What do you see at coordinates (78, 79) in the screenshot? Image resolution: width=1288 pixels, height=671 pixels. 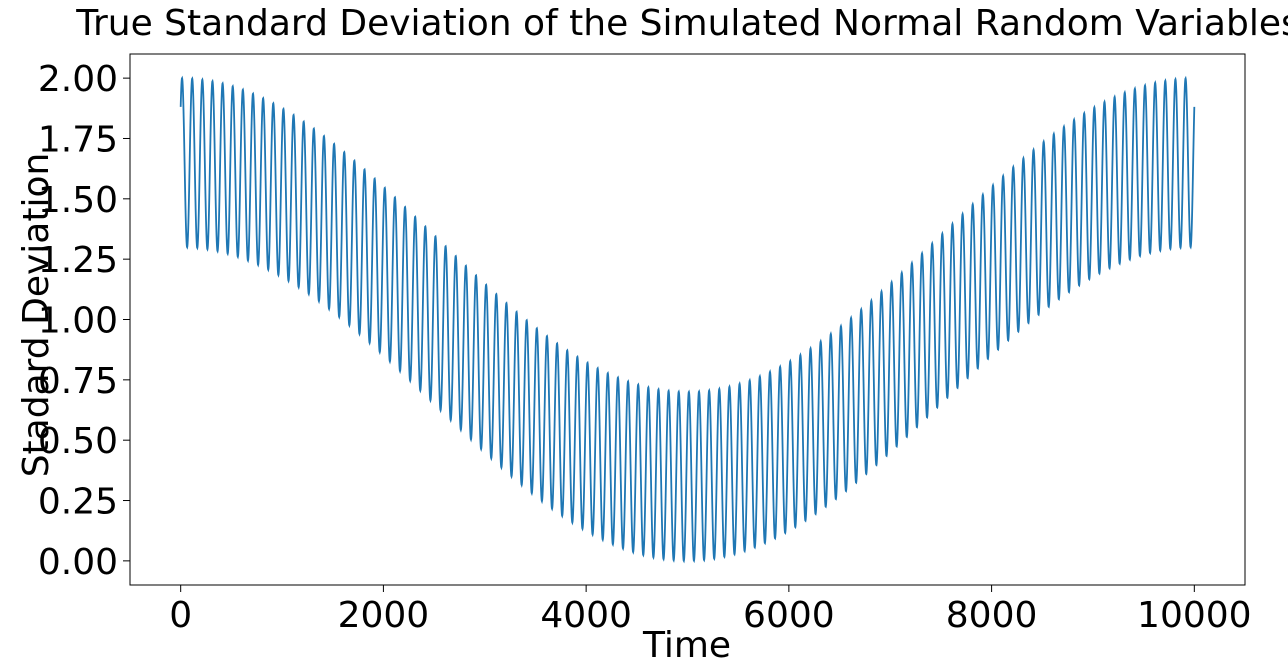 I see `y-tick-label: 2.00` at bounding box center [78, 79].